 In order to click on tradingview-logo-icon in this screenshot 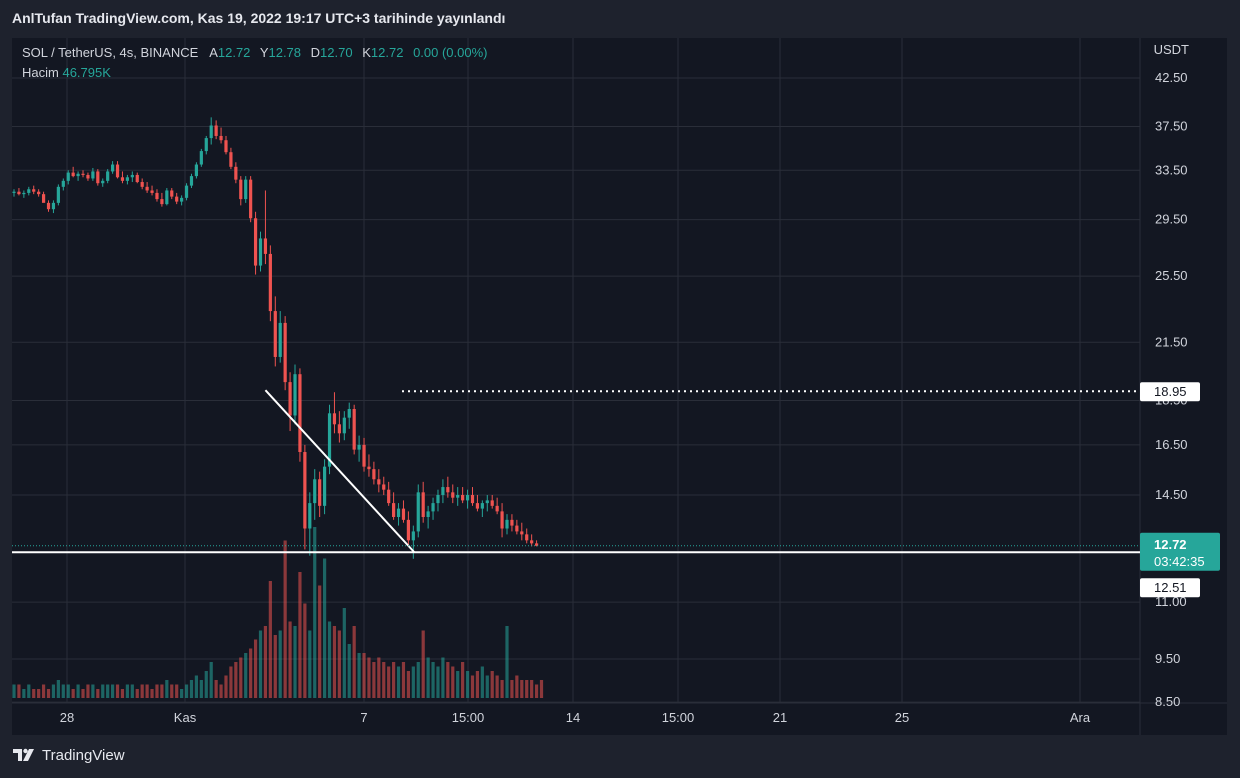, I will do `click(23, 754)`.